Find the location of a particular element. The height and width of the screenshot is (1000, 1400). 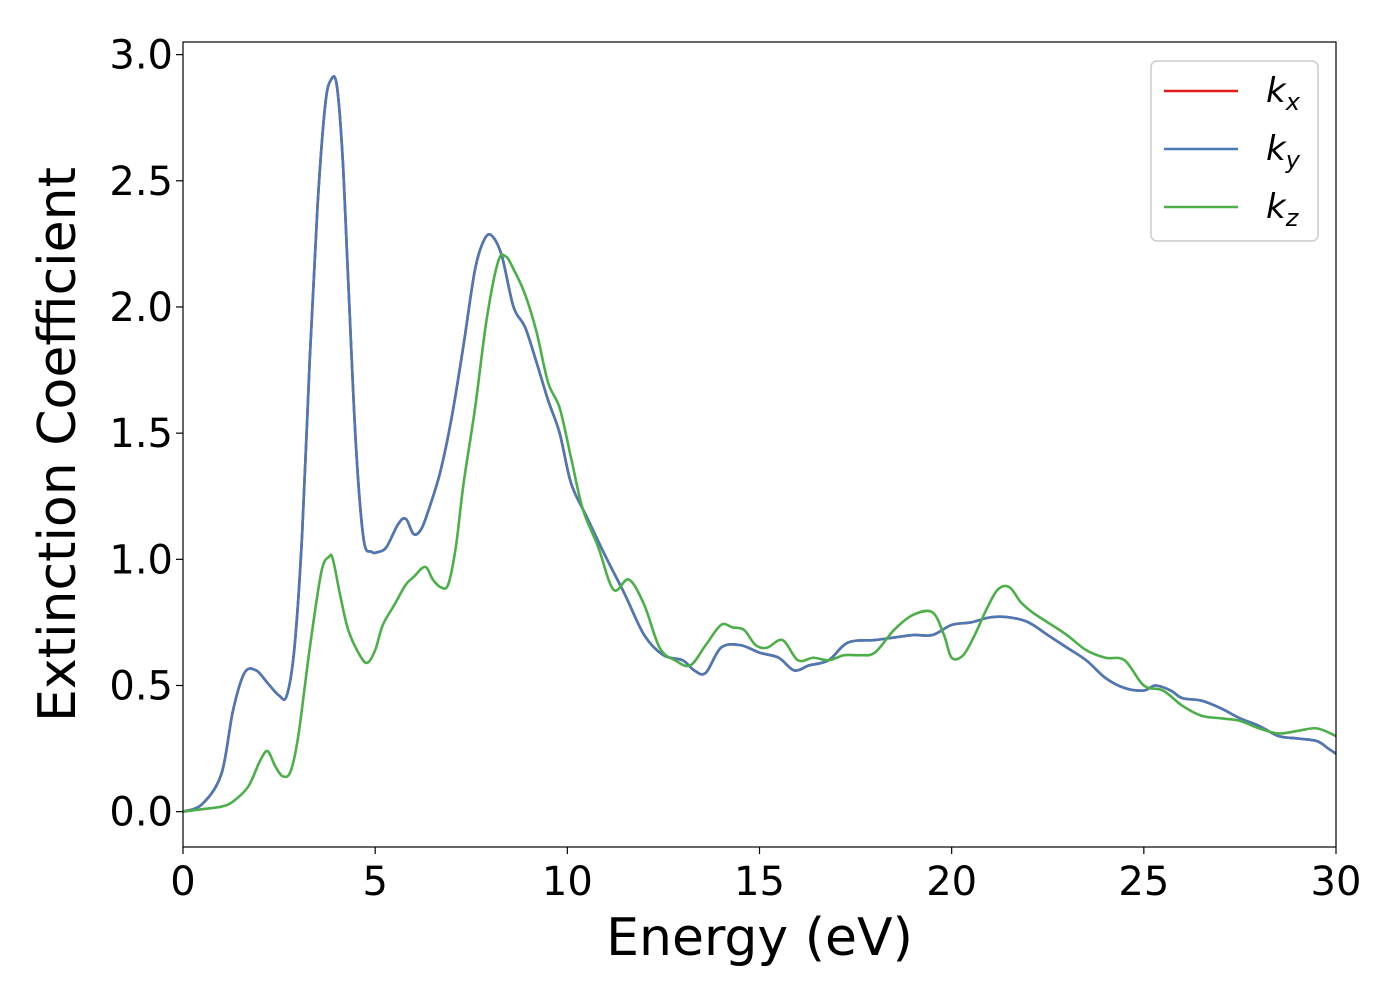

x-tick-label: 5 is located at coordinates (374, 882).